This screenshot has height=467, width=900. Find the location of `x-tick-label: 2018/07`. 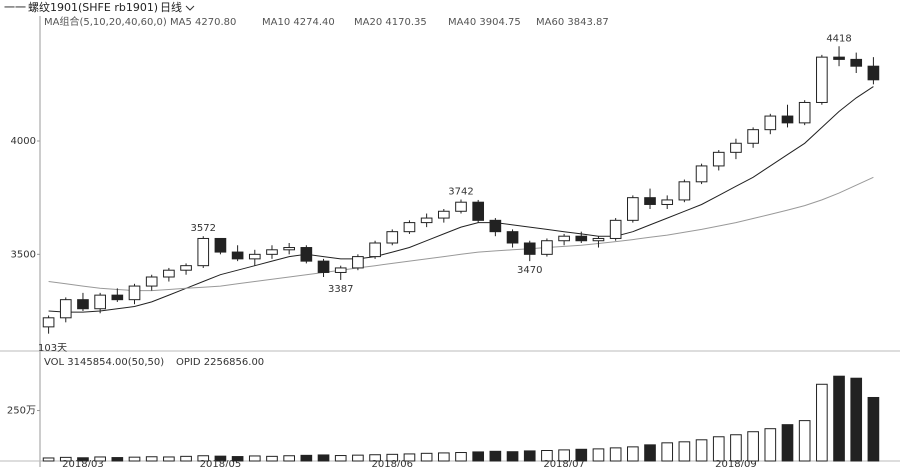

x-tick-label: 2018/07 is located at coordinates (564, 463).